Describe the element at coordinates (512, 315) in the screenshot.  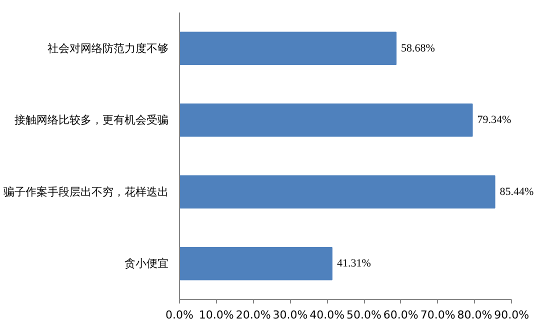
I see `x-tick-label: 90.0%` at that location.